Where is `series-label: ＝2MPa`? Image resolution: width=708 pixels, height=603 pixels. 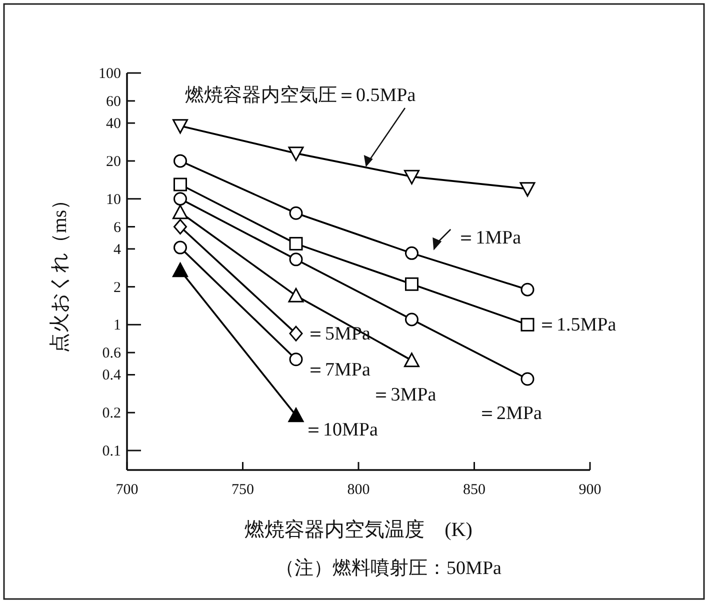
series-label: ＝2MPa is located at coordinates (509, 413).